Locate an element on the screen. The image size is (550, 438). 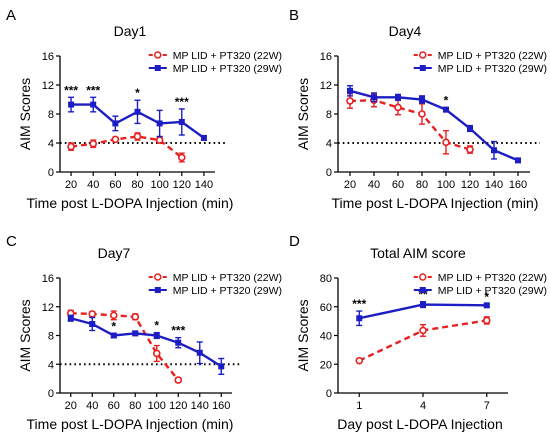
series-line-29w is located at coordinates (434, 125).